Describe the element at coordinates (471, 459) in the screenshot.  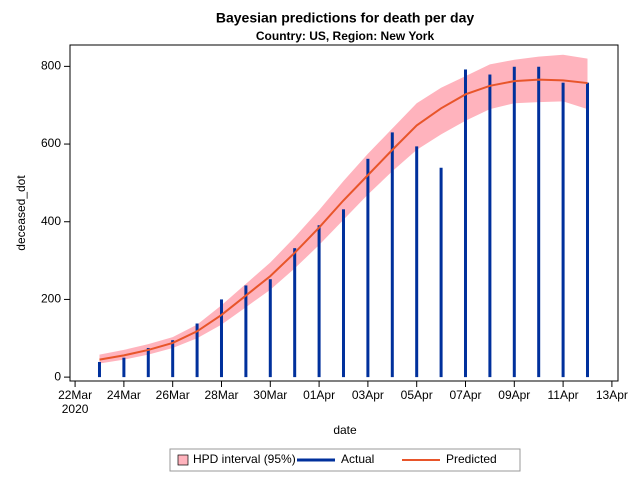
I see `legend-label: Predicted` at that location.